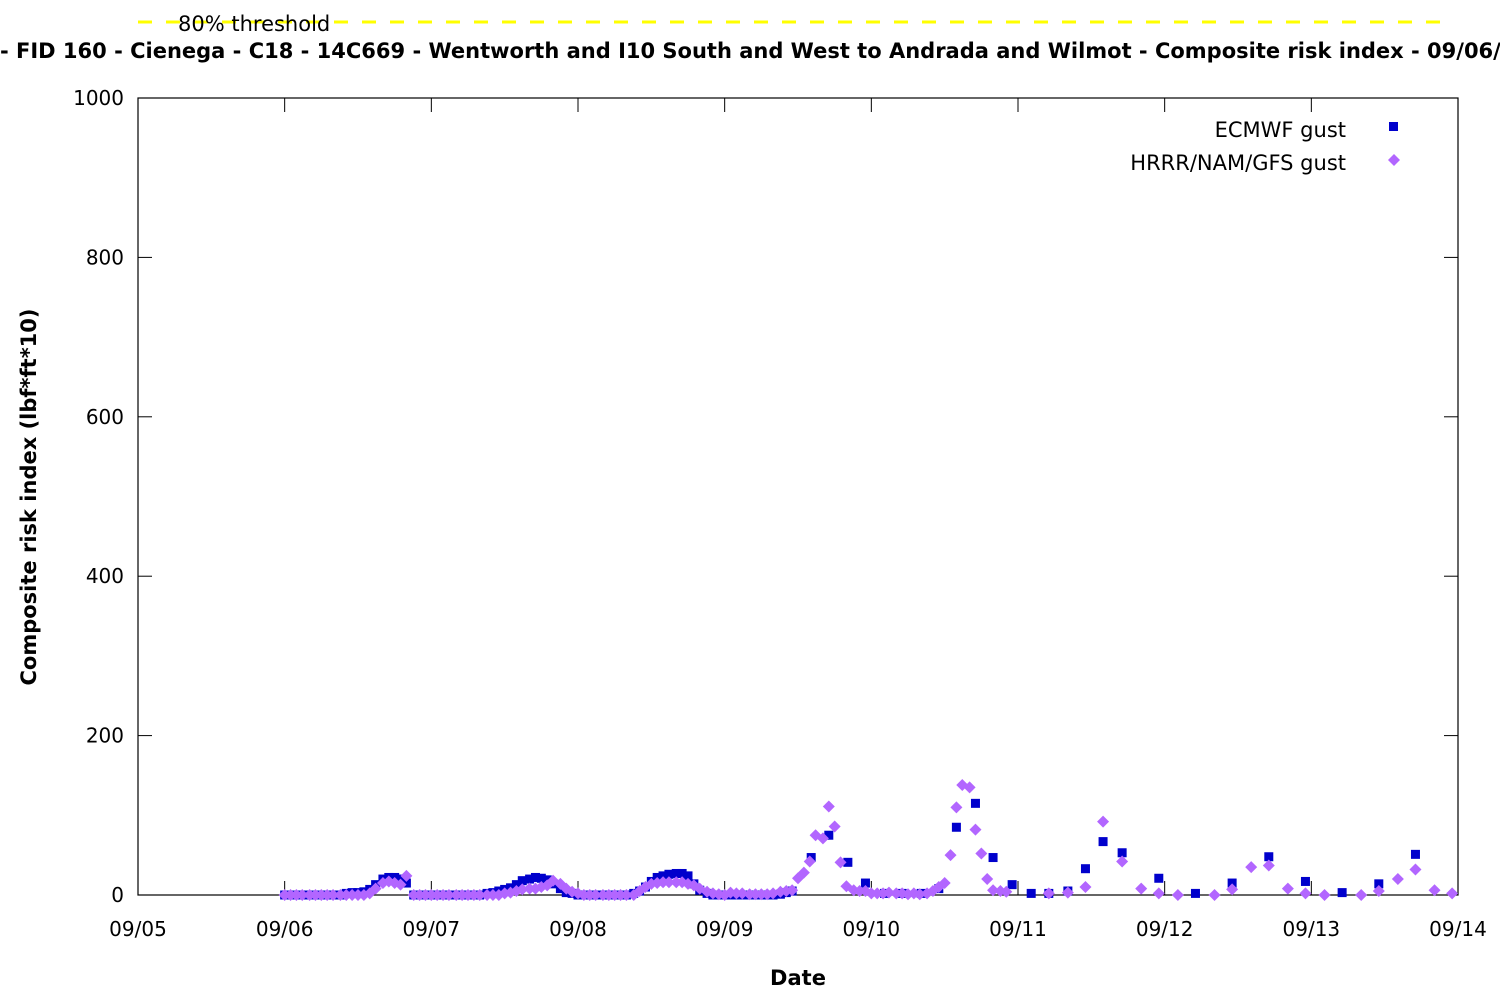 This screenshot has height=1000, width=1500. I want to click on x-tick-label: 09/07, so click(432, 929).